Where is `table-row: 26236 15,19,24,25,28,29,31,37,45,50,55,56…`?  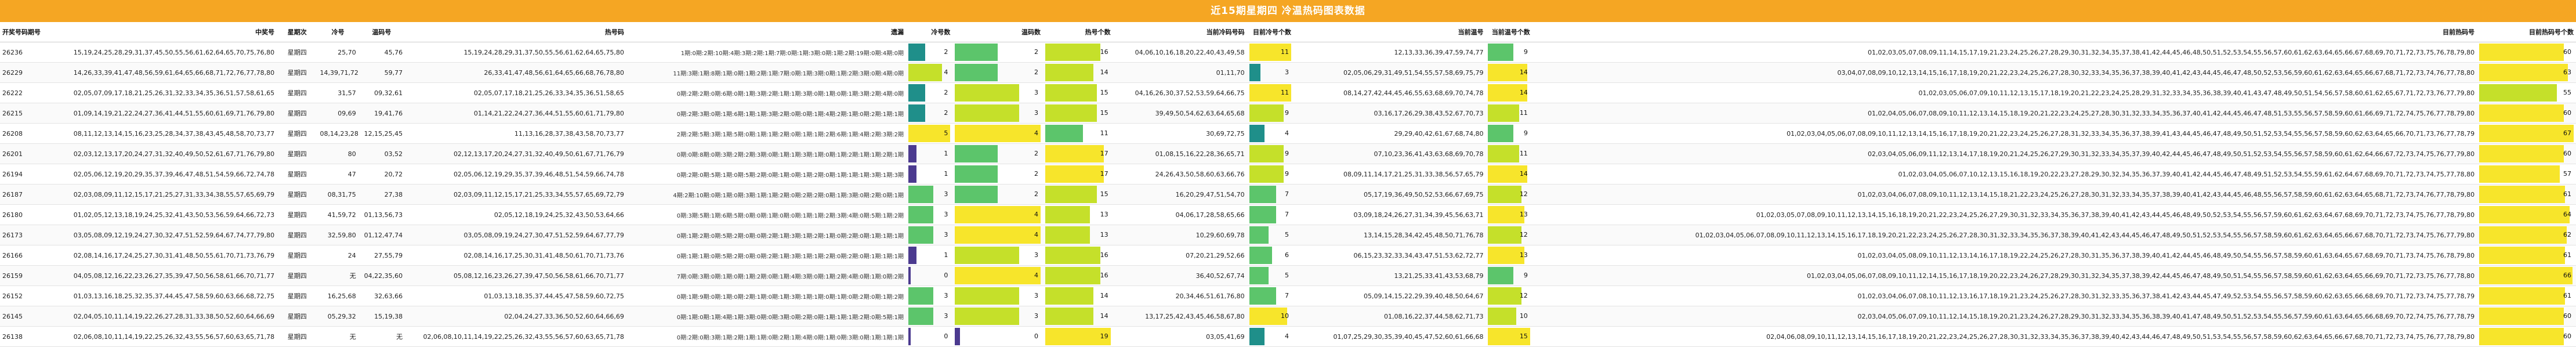
table-row: 26236 15,19,24,25,28,29,31,37,45,50,55,56… is located at coordinates (1288, 52).